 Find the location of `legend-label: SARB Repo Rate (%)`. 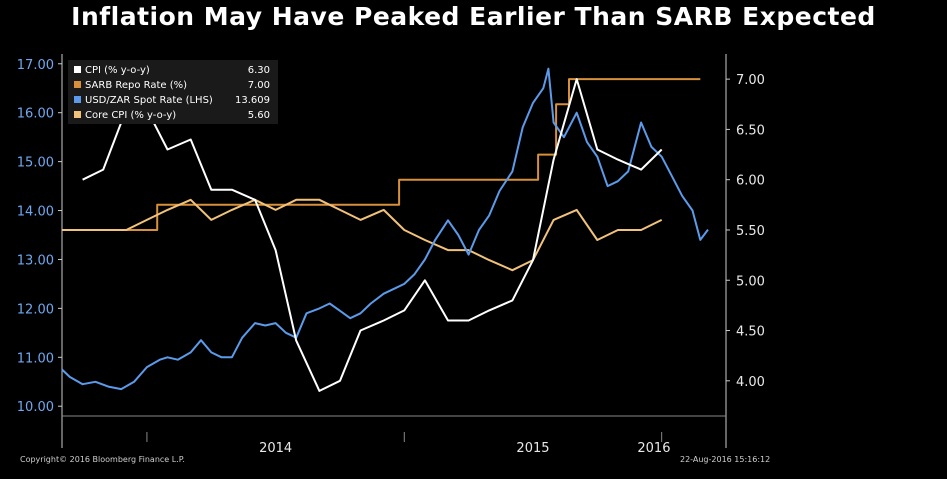

legend-label: SARB Repo Rate (%) is located at coordinates (136, 85).